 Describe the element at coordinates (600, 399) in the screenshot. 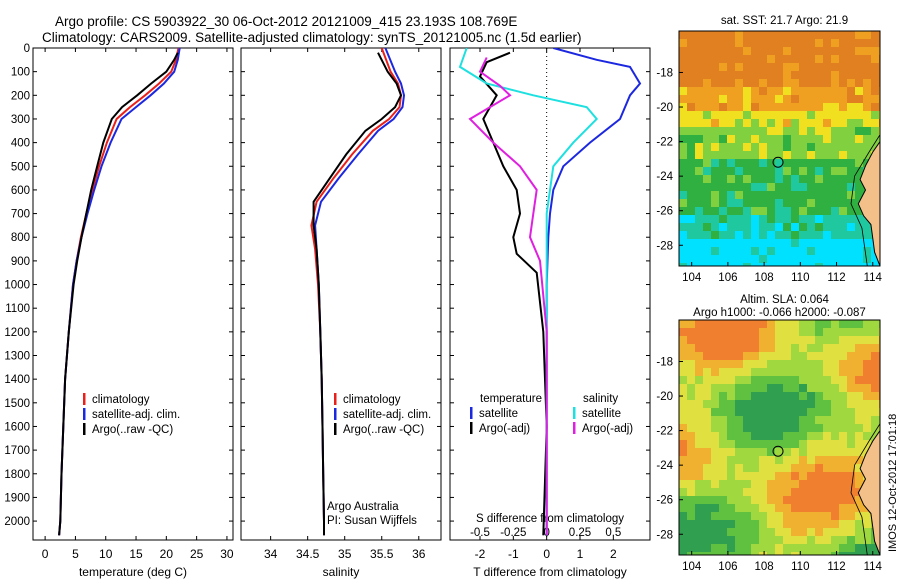

I see `legend-title-salinity: salinity` at that location.